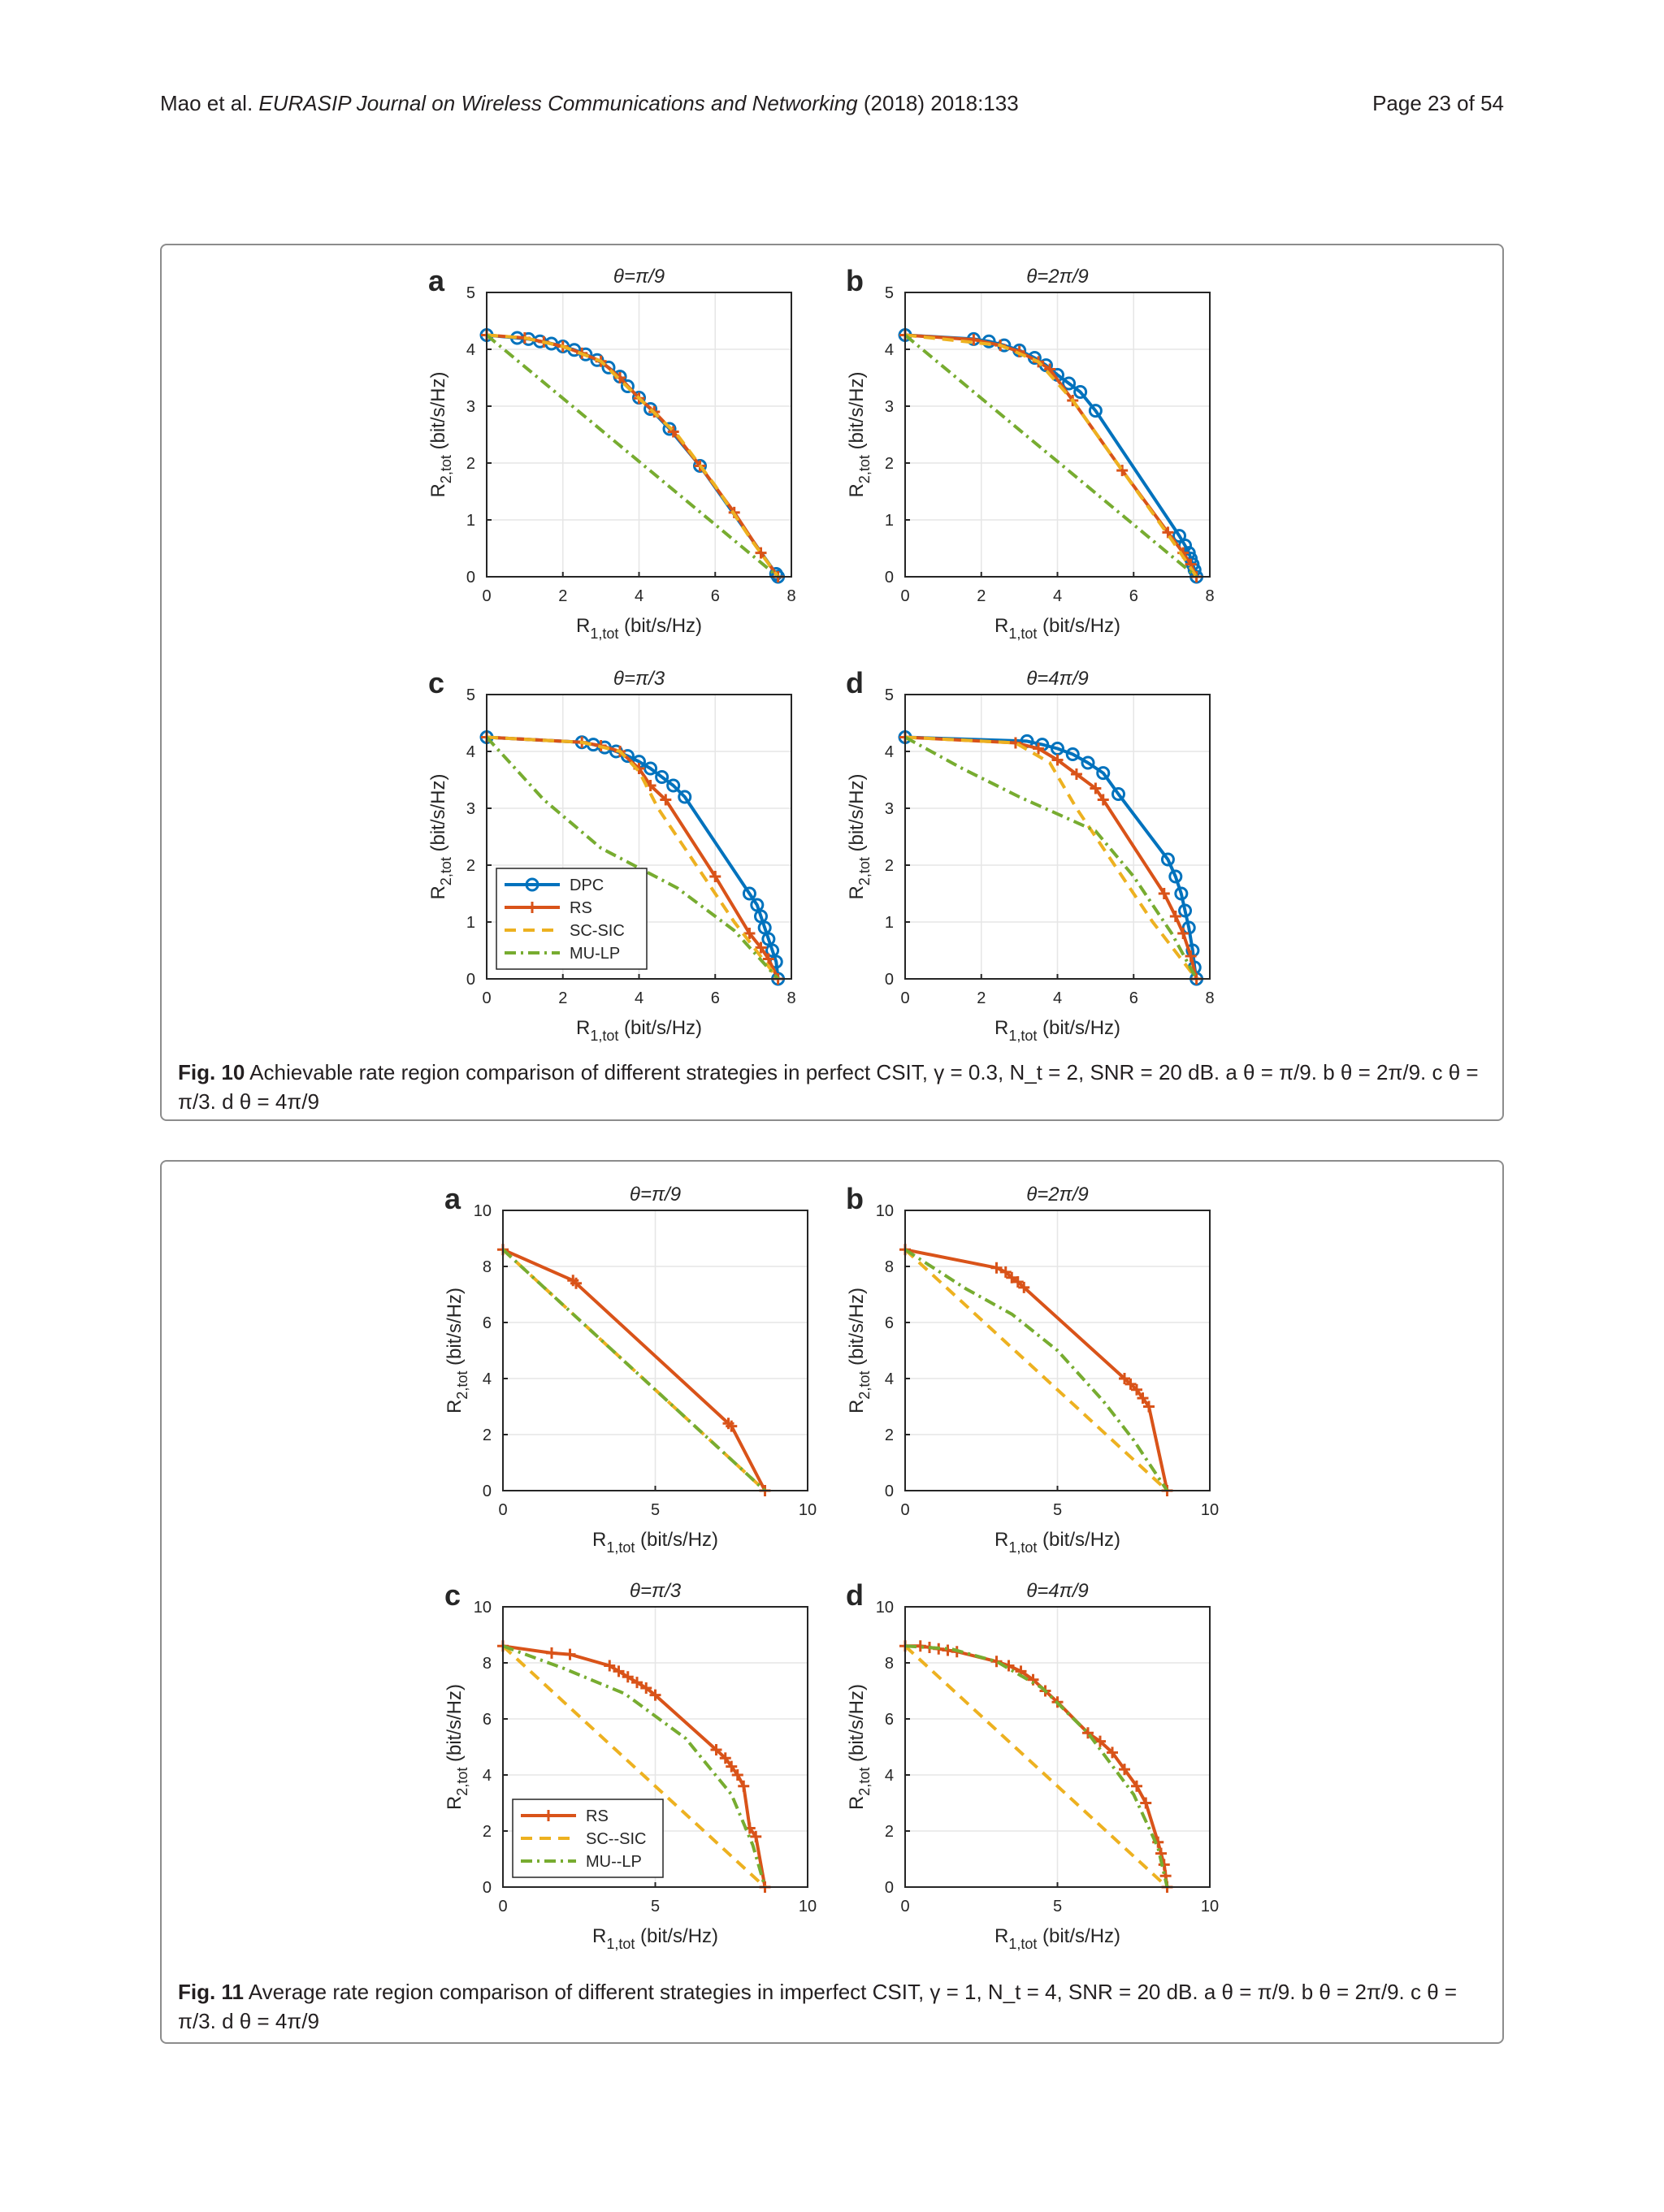  Describe the element at coordinates (941, 103) in the screenshot. I see `header-year-ref: (2018) 2018:133` at that location.